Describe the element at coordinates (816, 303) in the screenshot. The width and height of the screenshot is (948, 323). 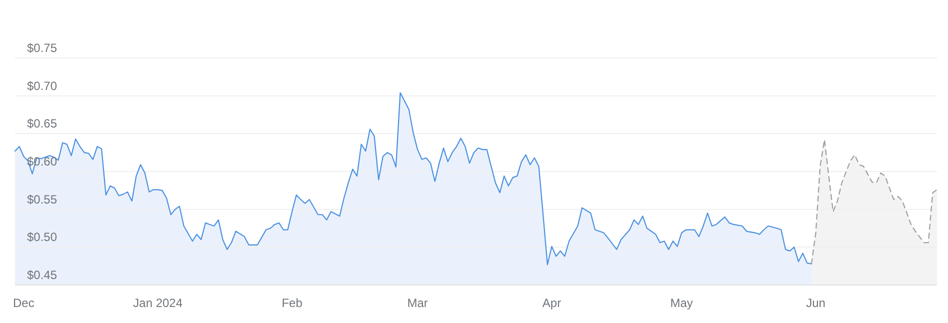
I see `x-tick-label: Jun` at that location.